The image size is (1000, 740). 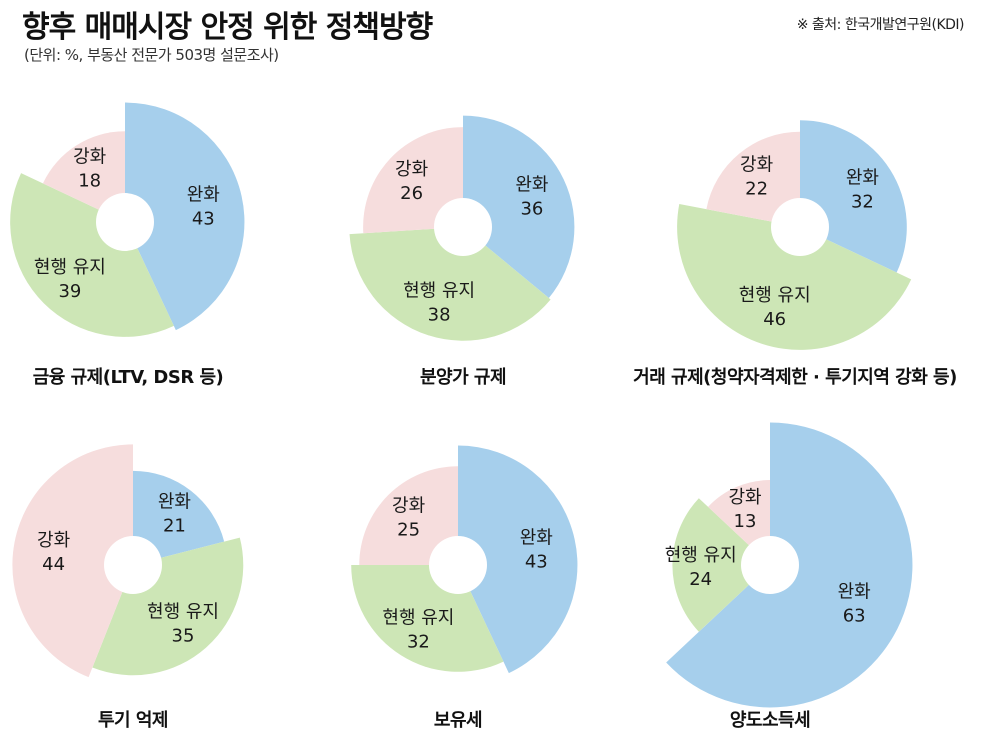 What do you see at coordinates (756, 189) in the screenshot?
I see `slice-value: 22` at bounding box center [756, 189].